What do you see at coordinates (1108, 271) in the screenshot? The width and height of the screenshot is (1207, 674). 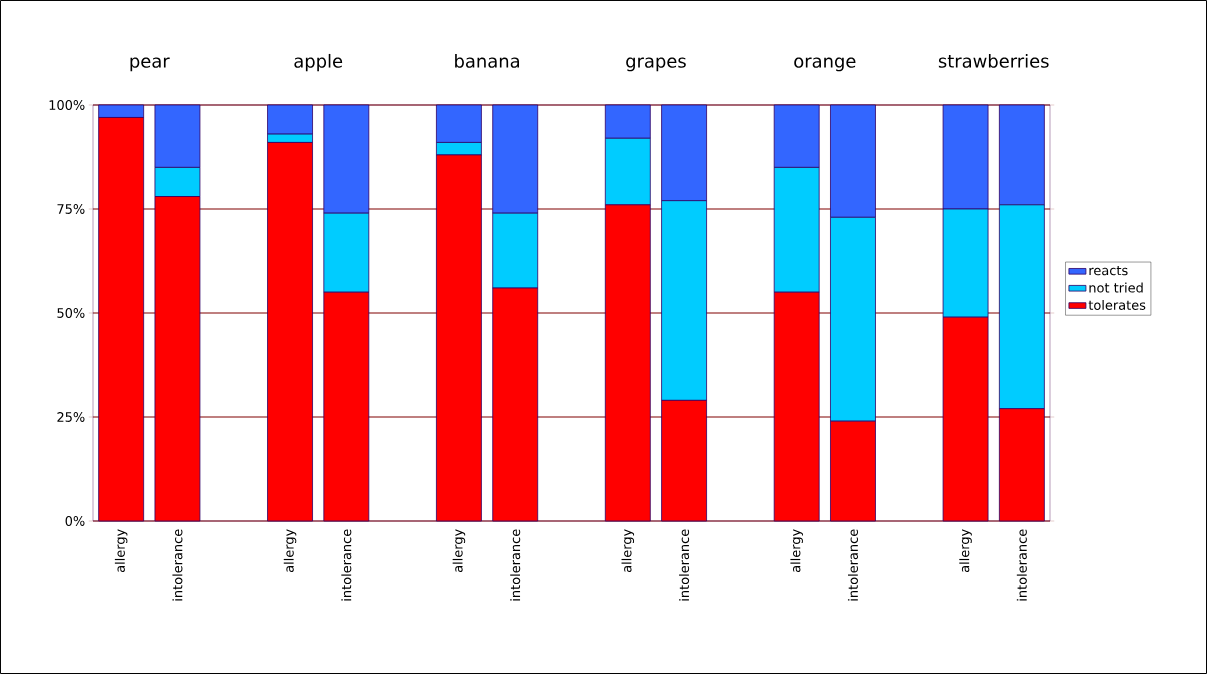 I see `legend-label: reacts` at bounding box center [1108, 271].